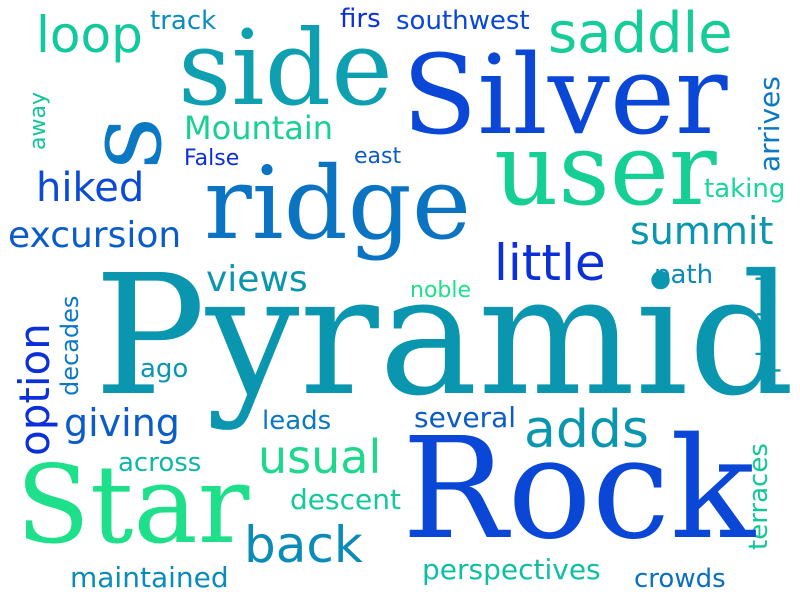 This screenshot has width=800, height=600. What do you see at coordinates (465, 417) in the screenshot?
I see `word-several: several` at bounding box center [465, 417].